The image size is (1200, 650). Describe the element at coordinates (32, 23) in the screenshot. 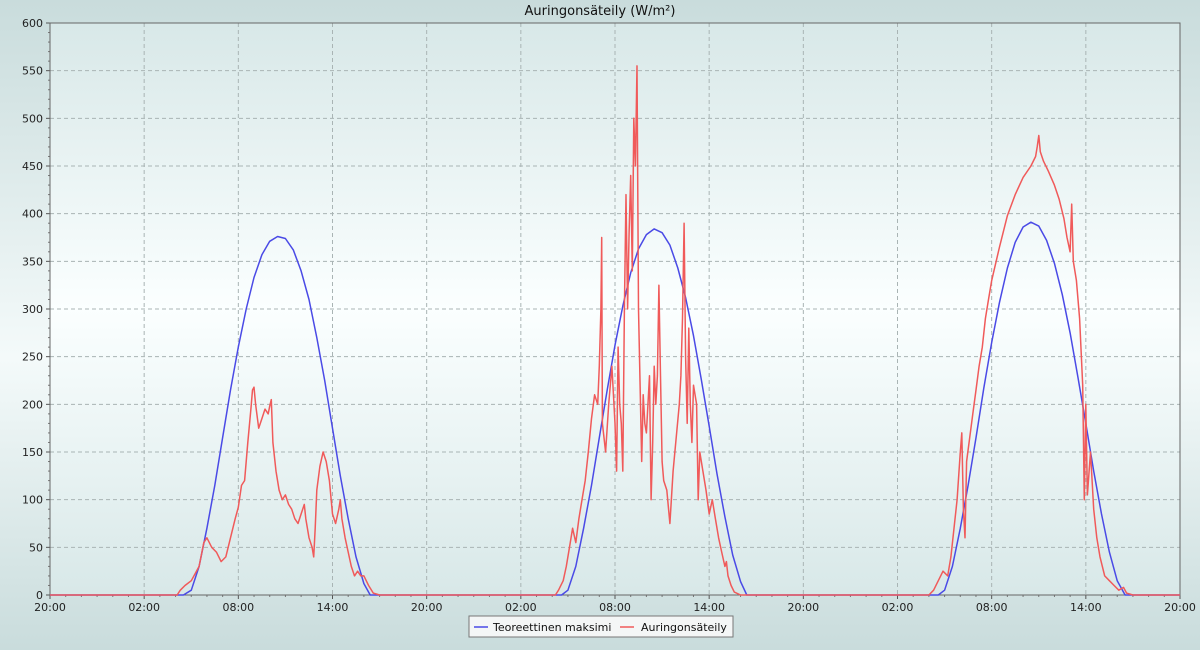

I see `y-tick-label: 600` at that location.